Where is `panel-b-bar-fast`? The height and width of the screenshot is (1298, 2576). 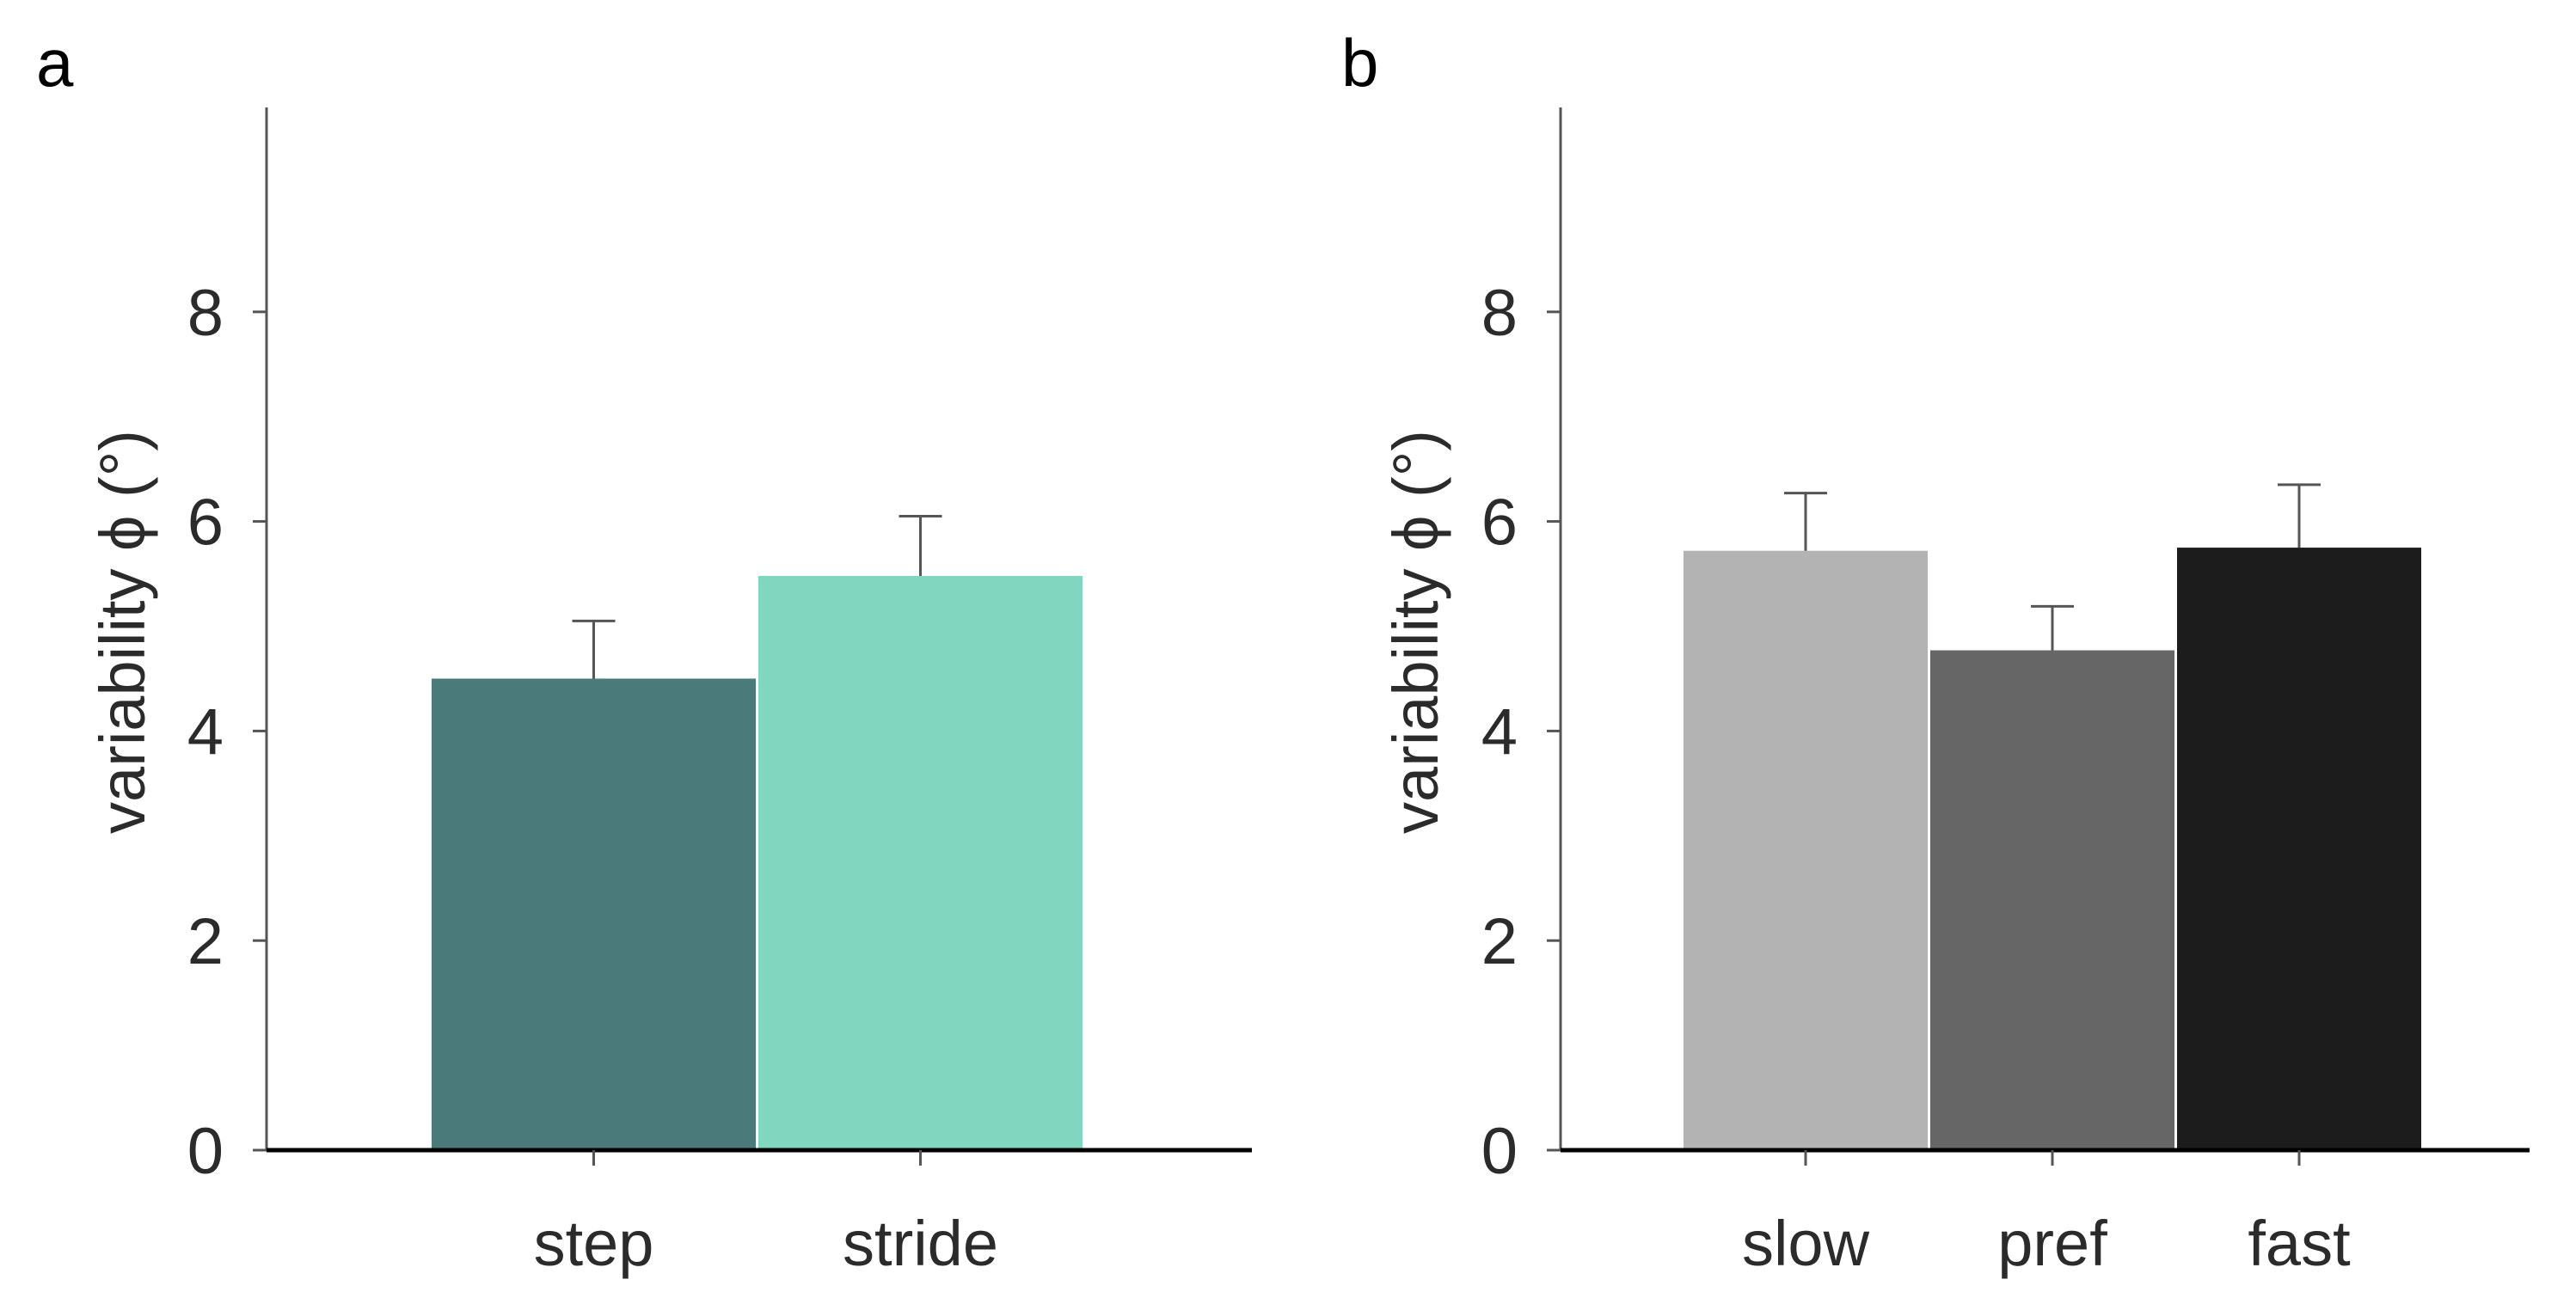 panel-b-bar-fast is located at coordinates (2299, 849).